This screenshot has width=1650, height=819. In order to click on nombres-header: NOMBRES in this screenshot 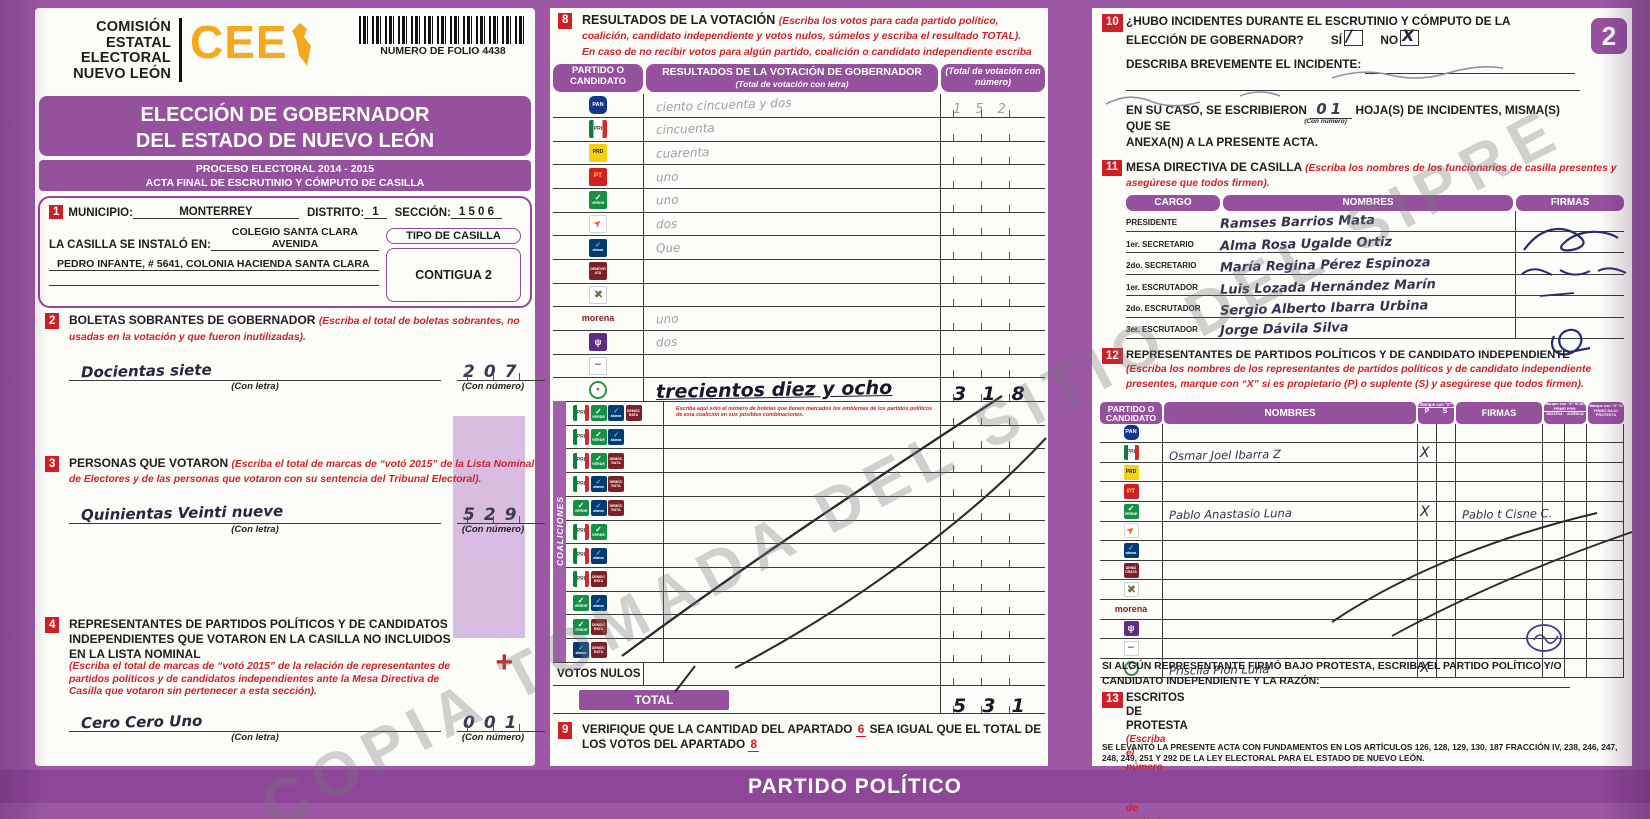, I will do `click(1368, 202)`.